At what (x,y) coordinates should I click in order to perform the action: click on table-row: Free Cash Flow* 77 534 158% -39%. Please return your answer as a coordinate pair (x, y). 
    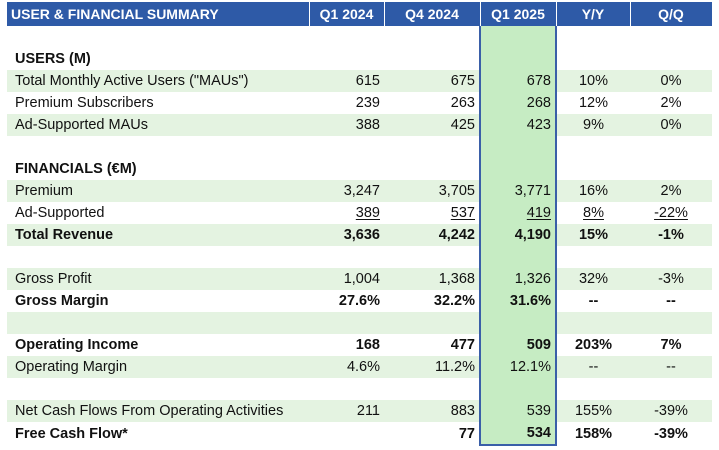
    Looking at the image, I should click on (359, 434).